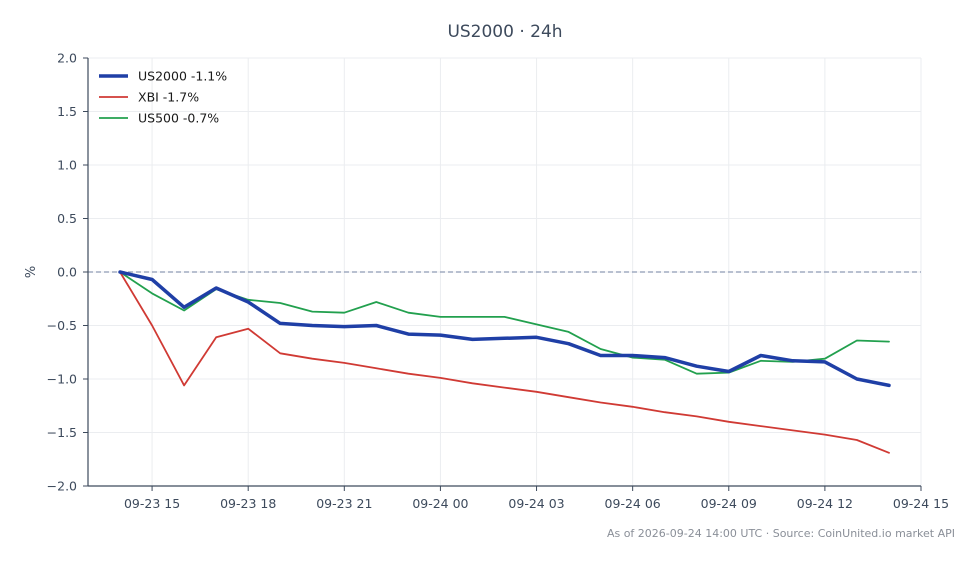  What do you see at coordinates (67, 58) in the screenshot?
I see `y-tick-label: 2.0` at bounding box center [67, 58].